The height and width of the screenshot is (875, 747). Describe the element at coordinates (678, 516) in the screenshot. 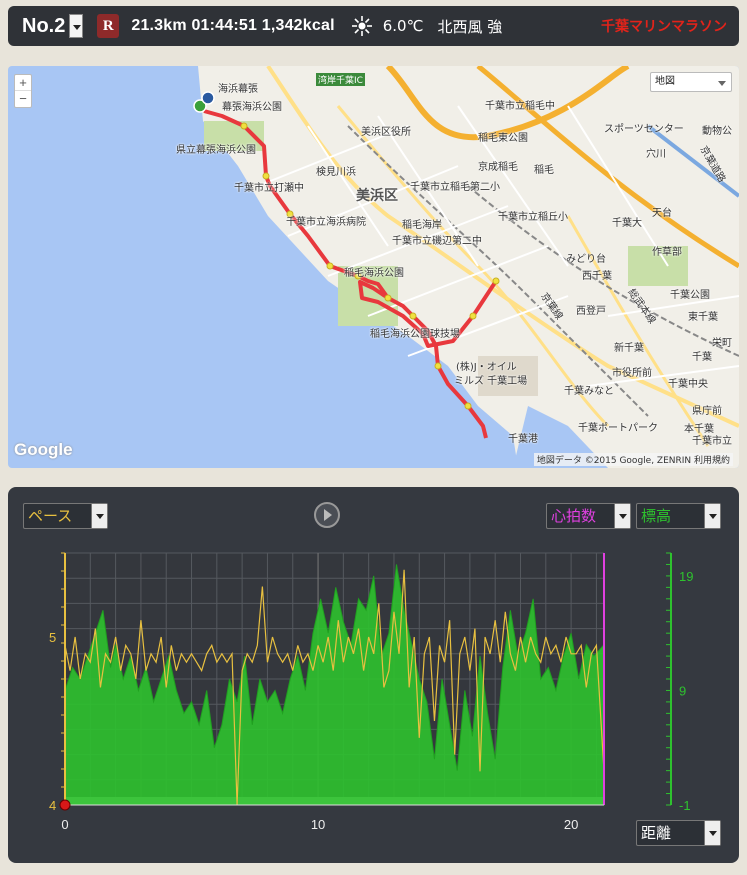

I see `elevation-select: 標高` at that location.